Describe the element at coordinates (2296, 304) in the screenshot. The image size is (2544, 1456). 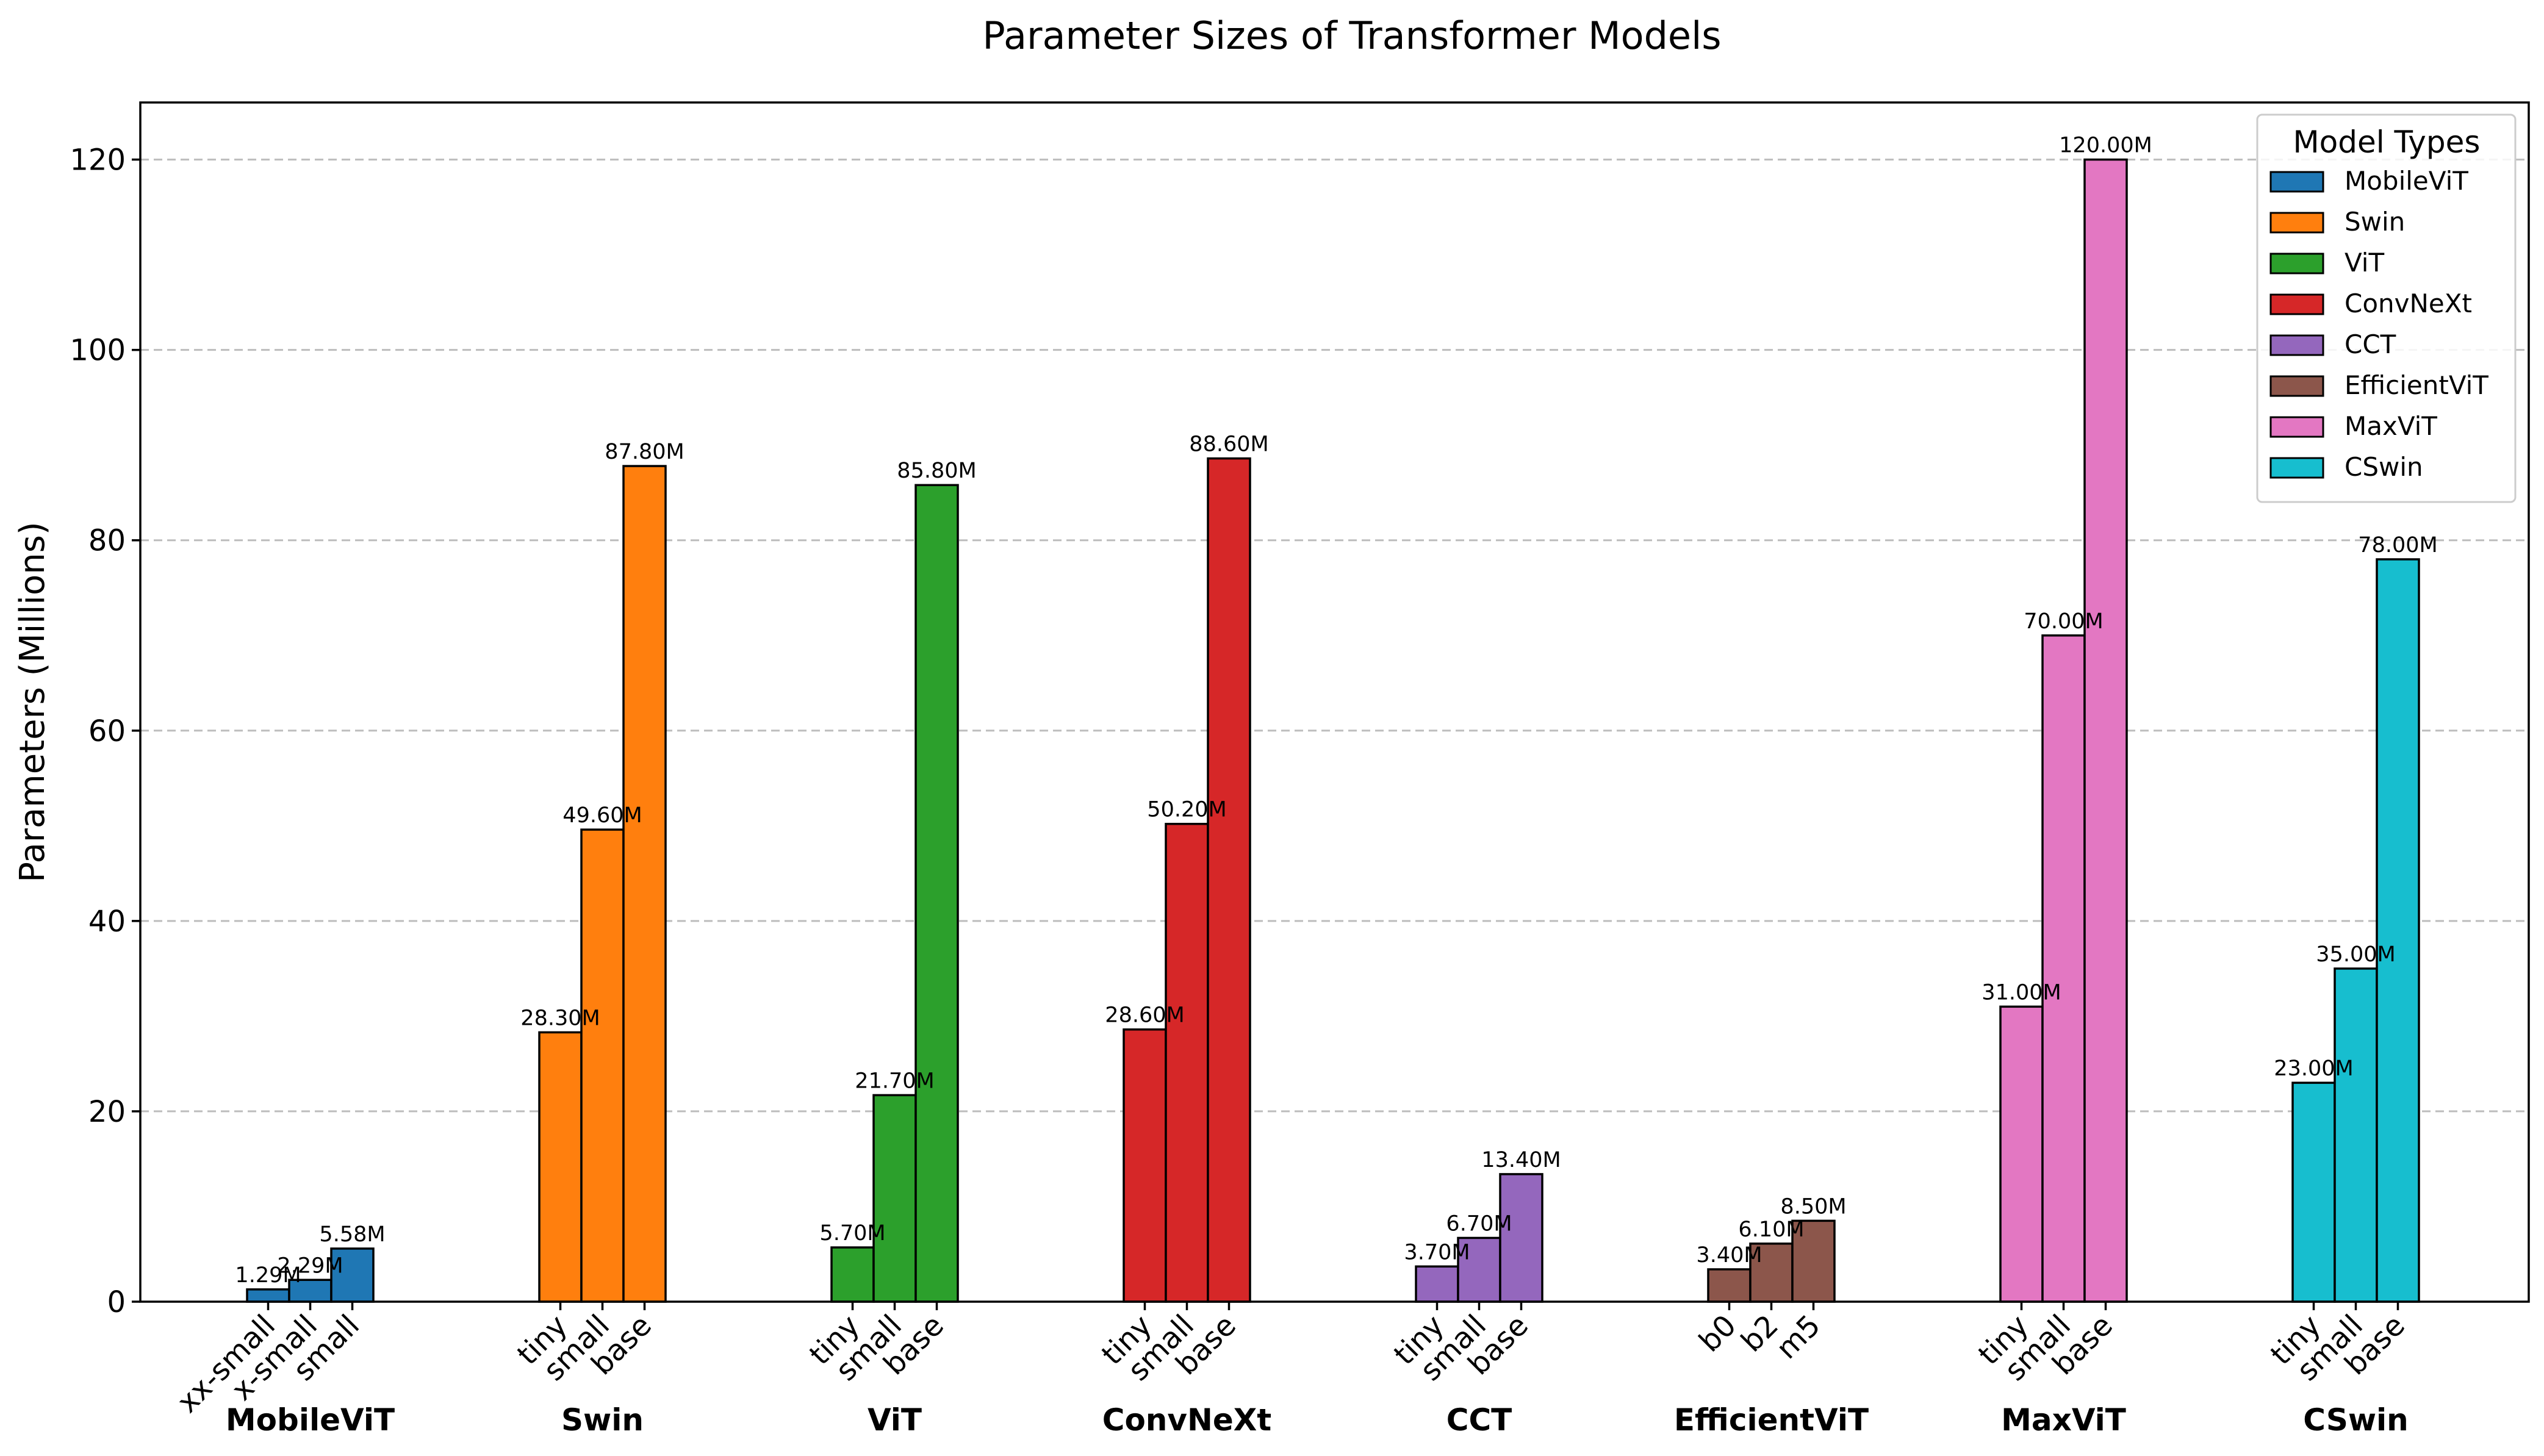
I see `legend-swatch-convnext` at that location.